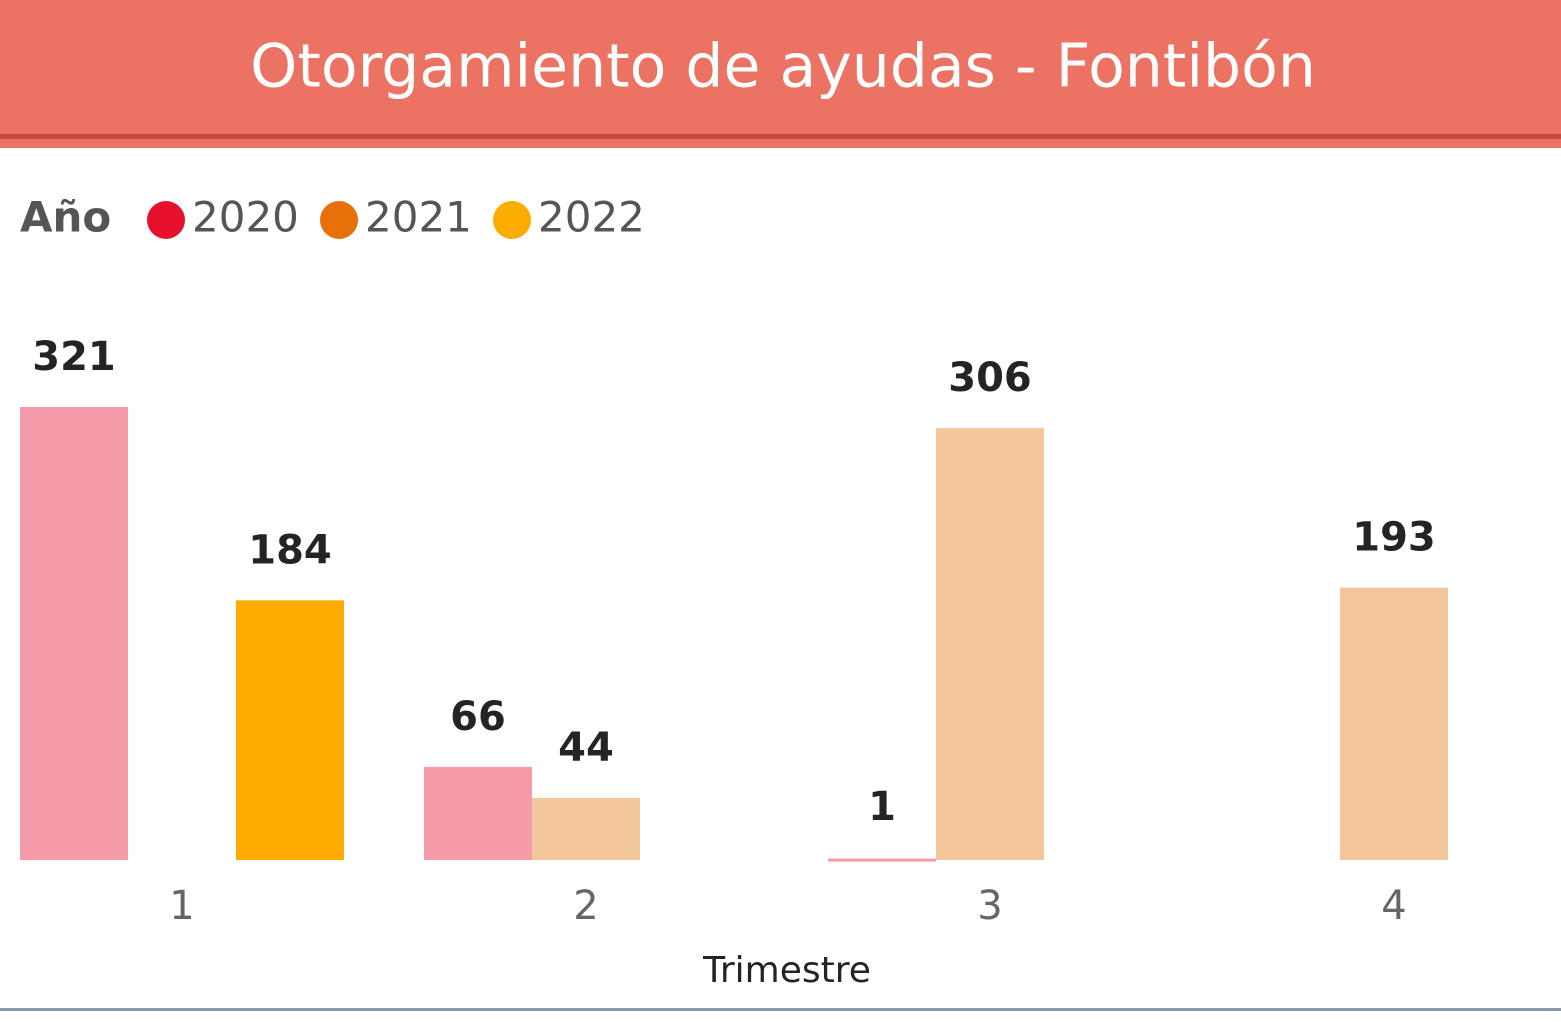 The height and width of the screenshot is (1022, 1561). What do you see at coordinates (585, 906) in the screenshot?
I see `x-tick-label: 2` at bounding box center [585, 906].